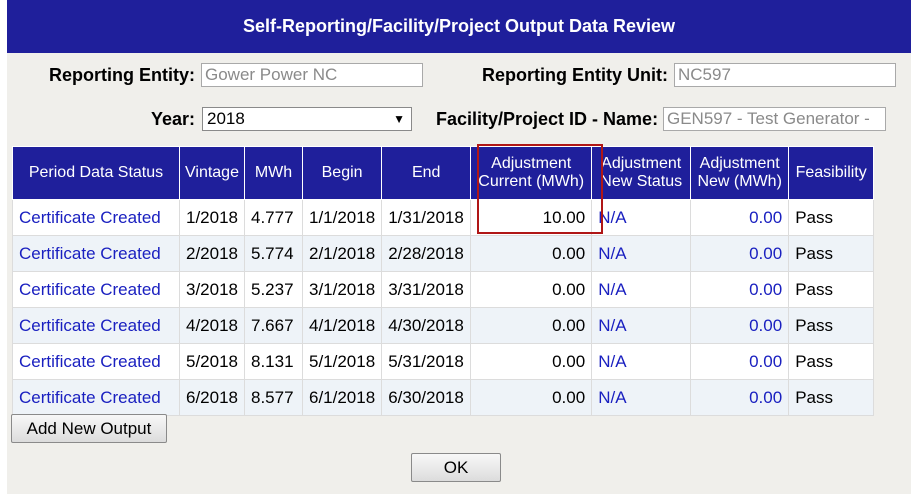 This screenshot has height=494, width=918. I want to click on col-adjustment-new: Adjustment New (MWh), so click(740, 173).